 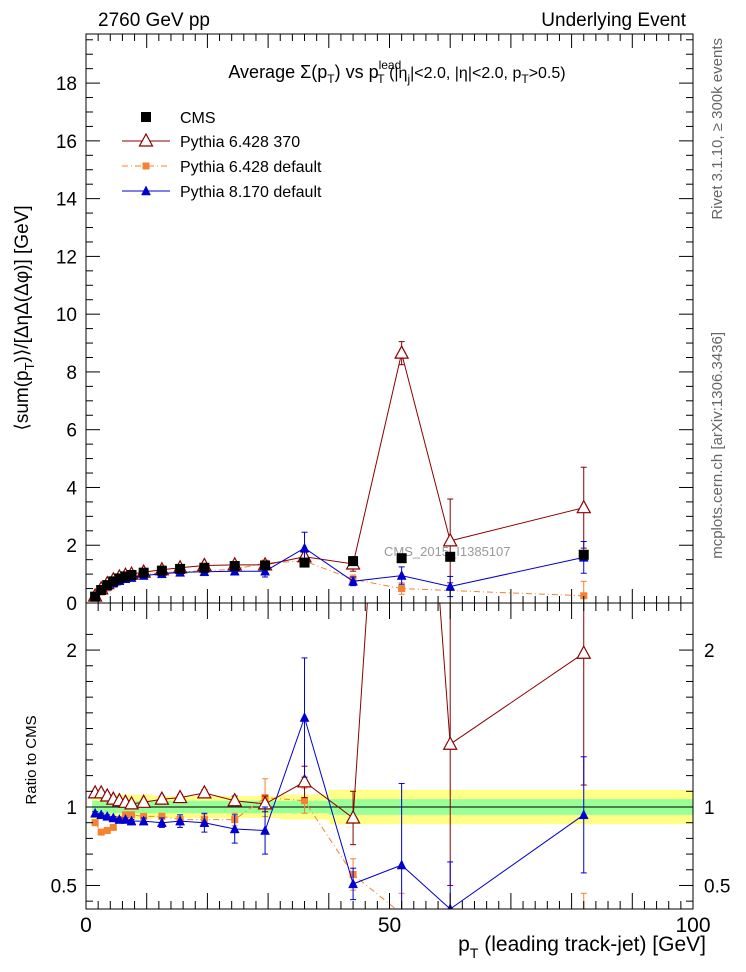 What do you see at coordinates (71, 431) in the screenshot?
I see `y-tick-label: 6` at bounding box center [71, 431].